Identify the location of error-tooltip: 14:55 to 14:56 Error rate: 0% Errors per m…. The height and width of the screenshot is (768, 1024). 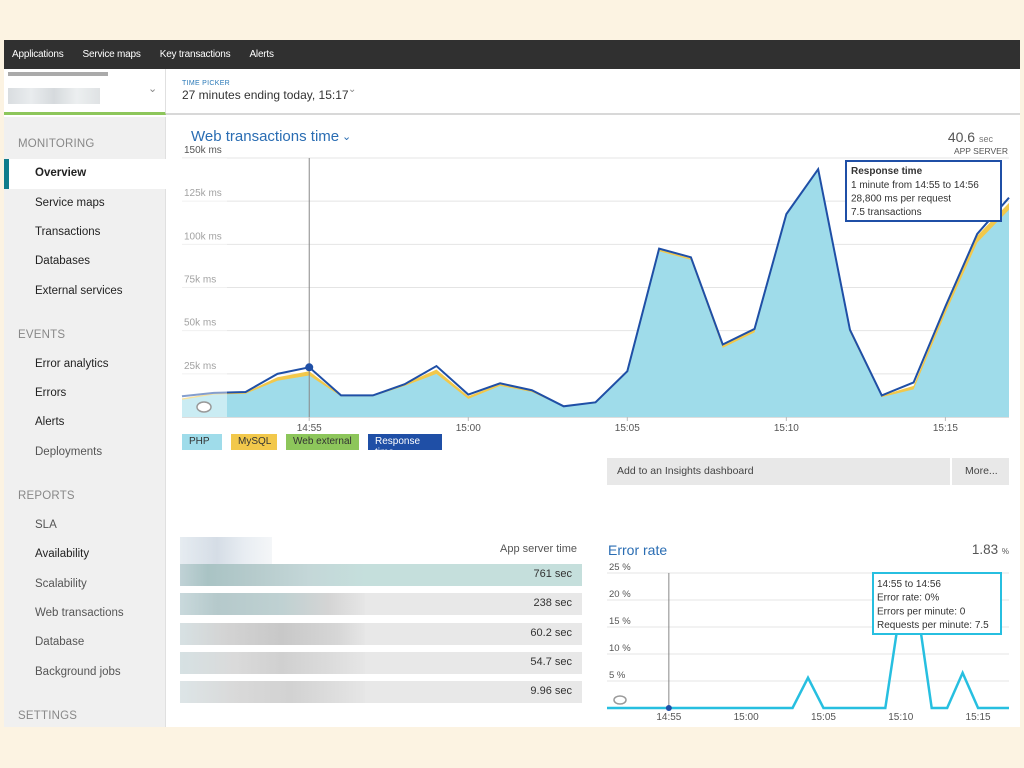
(937, 603).